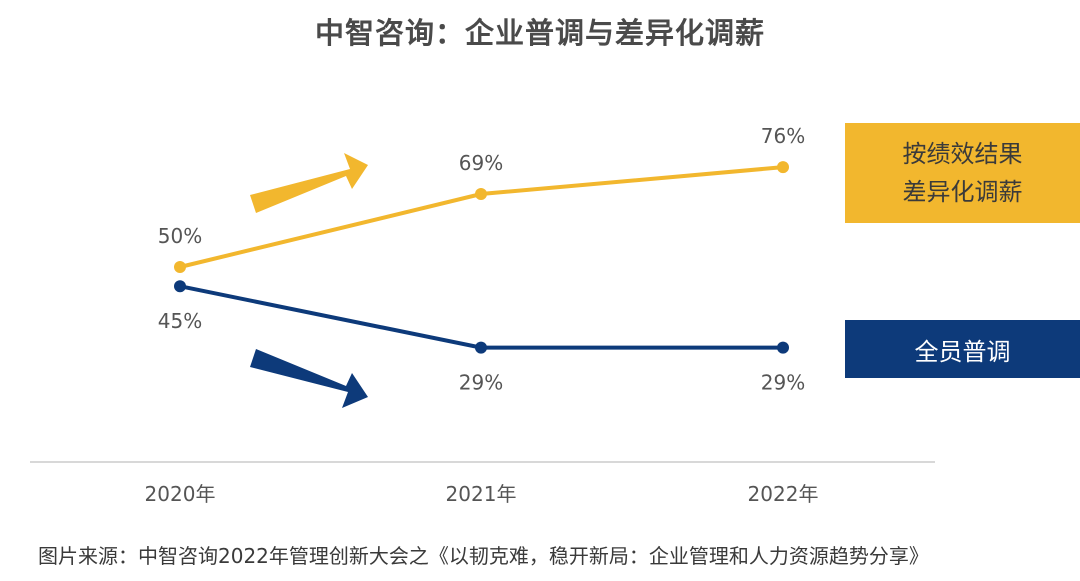 This screenshot has width=1080, height=581. What do you see at coordinates (180, 494) in the screenshot?
I see `x-tick-label: 2020年` at bounding box center [180, 494].